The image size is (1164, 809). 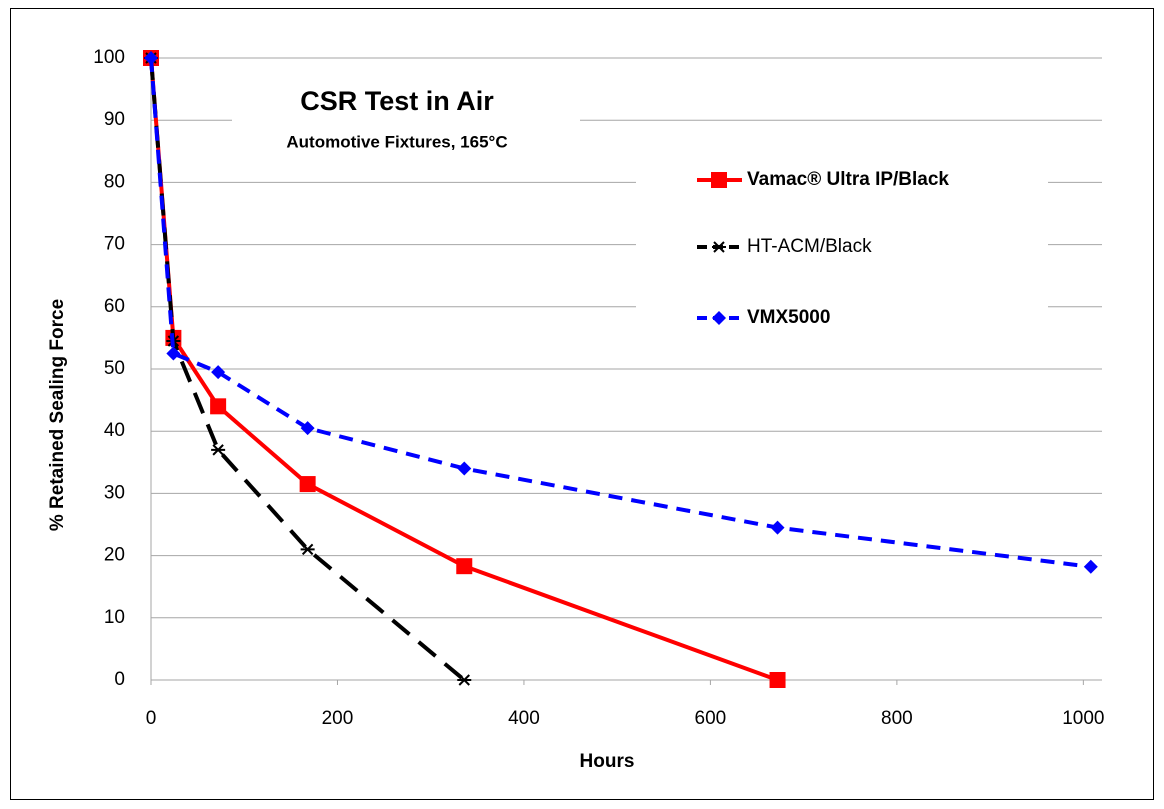 What do you see at coordinates (114, 119) in the screenshot?
I see `y-tick-label: 90` at bounding box center [114, 119].